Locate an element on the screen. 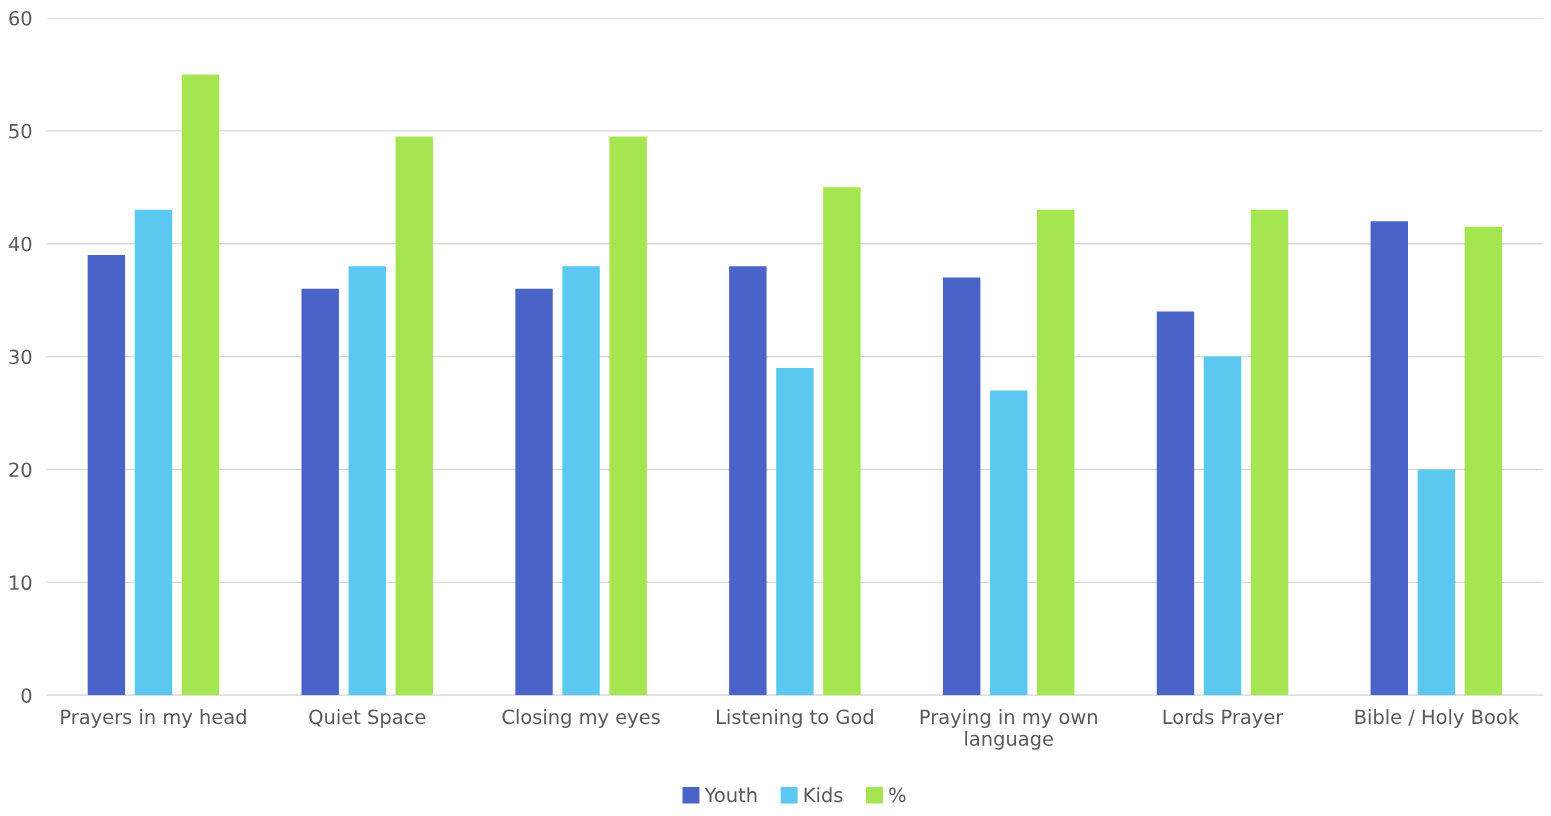  x-tick-label: Praying in my own language is located at coordinates (1008, 729).